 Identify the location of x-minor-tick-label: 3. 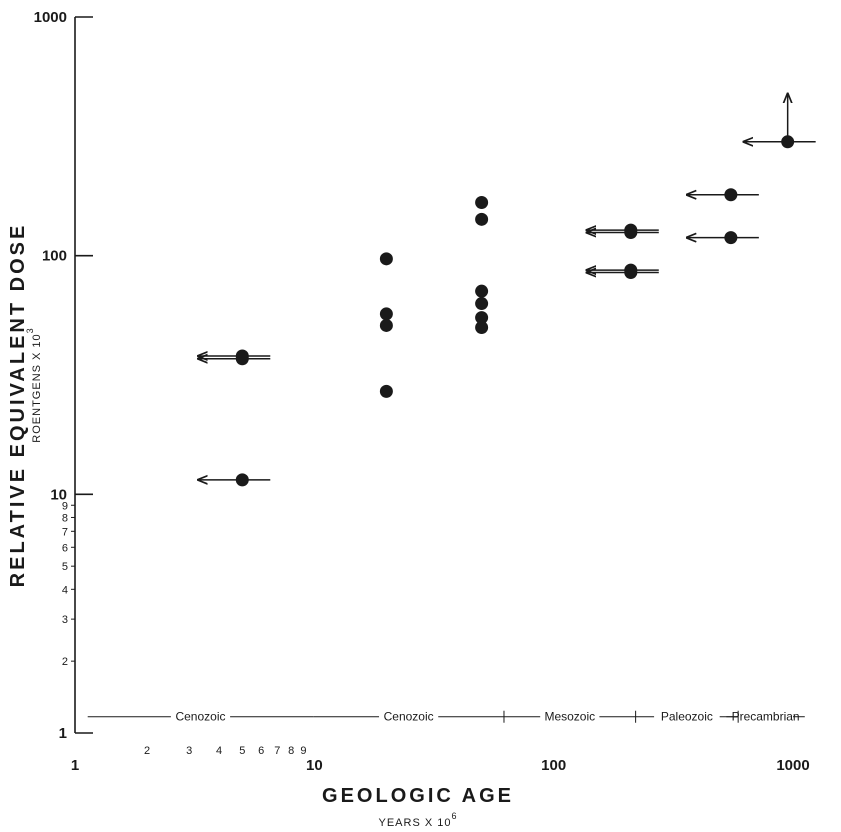
(189, 751).